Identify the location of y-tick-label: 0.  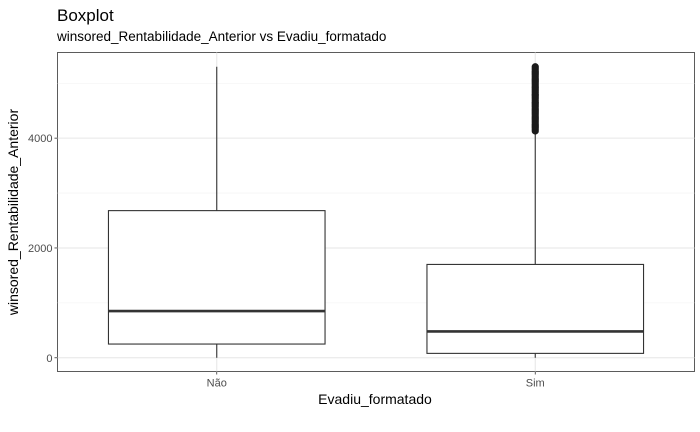
(49, 359).